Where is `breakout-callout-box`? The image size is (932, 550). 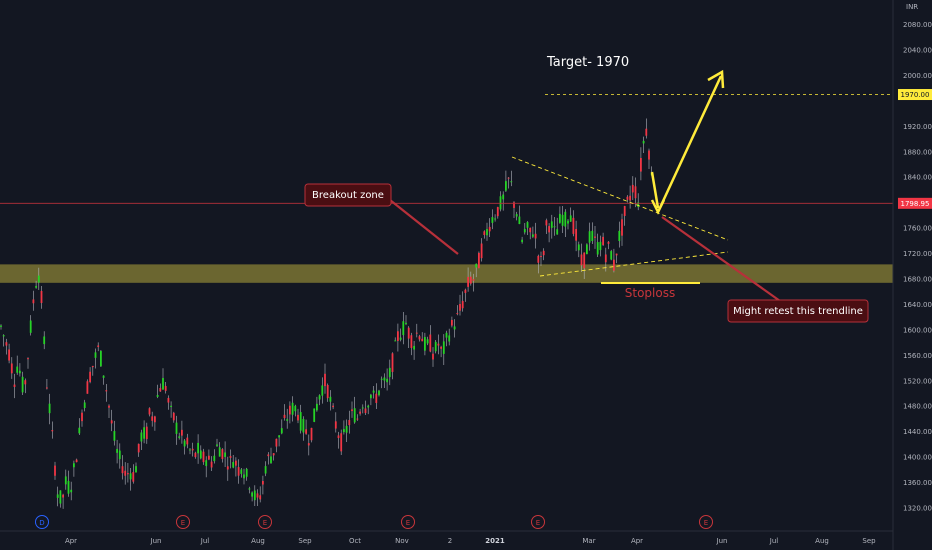
breakout-callout-box is located at coordinates (348, 195).